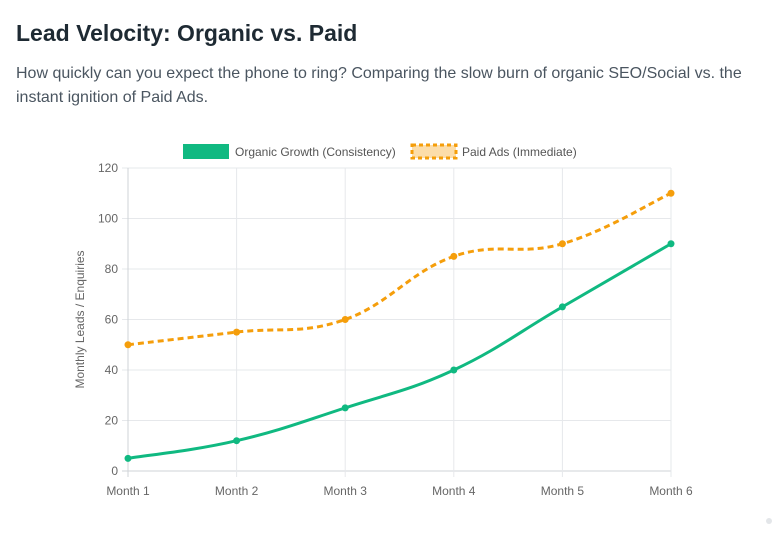 This screenshot has width=776, height=539. Describe the element at coordinates (671, 491) in the screenshot. I see `x-tick-label-5: Month 6` at that location.